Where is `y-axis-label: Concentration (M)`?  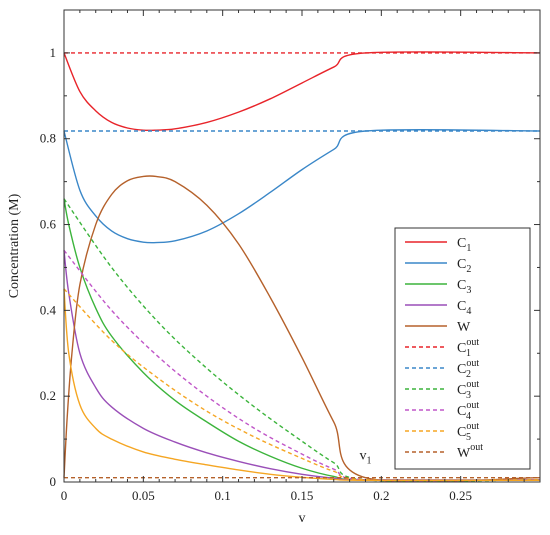 y-axis-label: Concentration (M) is located at coordinates (14, 245).